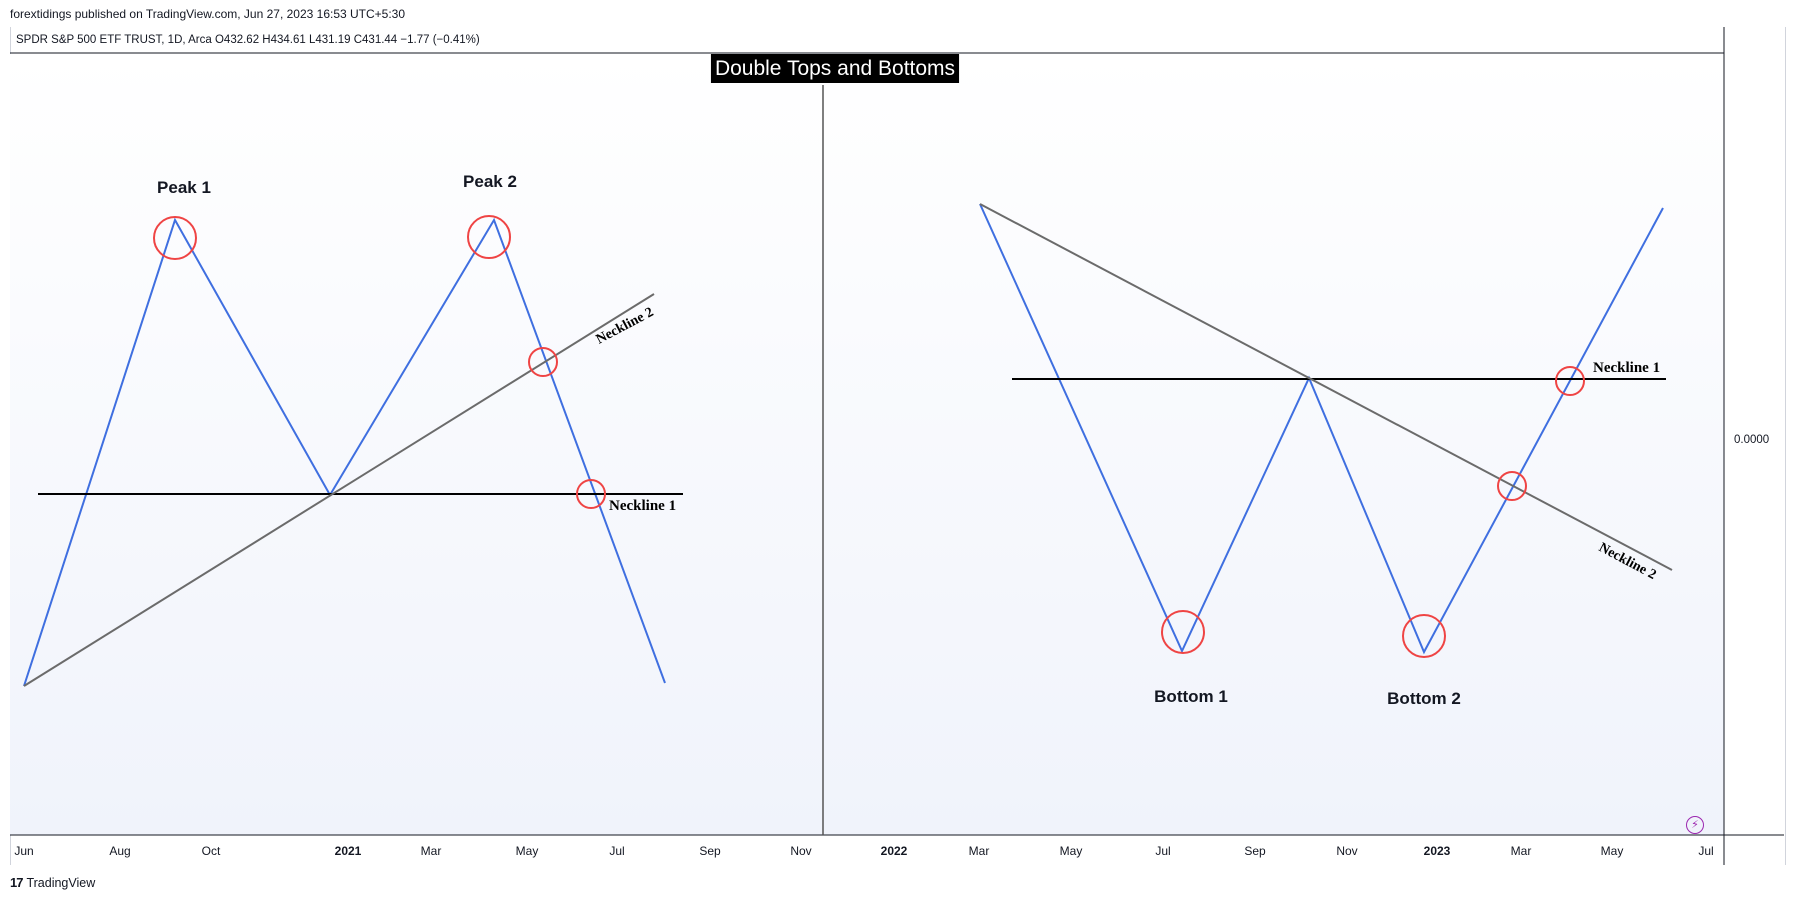 This screenshot has height=900, width=1795. I want to click on x-tick-label: 2023, so click(1437, 851).